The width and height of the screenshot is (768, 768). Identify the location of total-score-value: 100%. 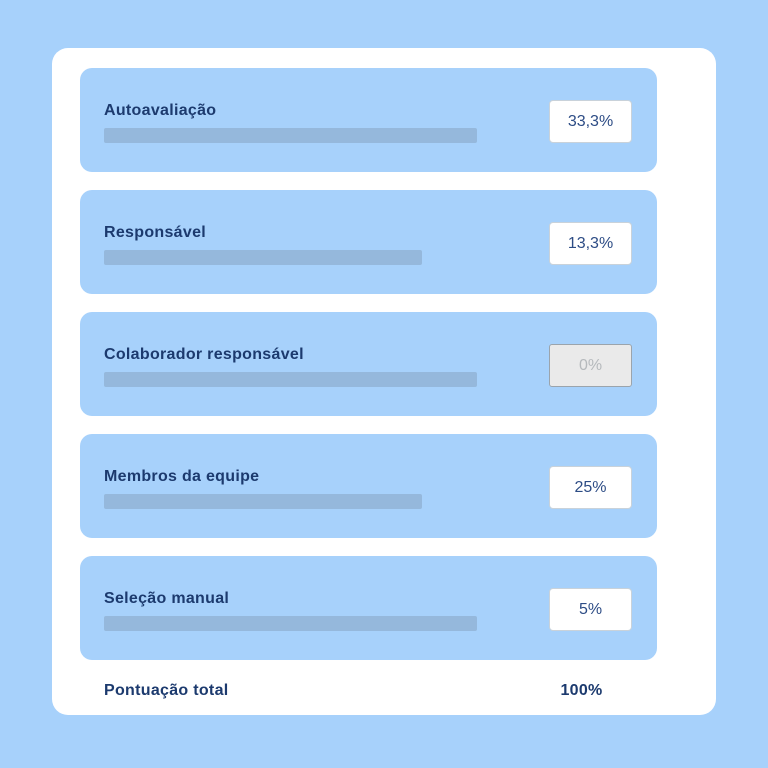
(581, 690).